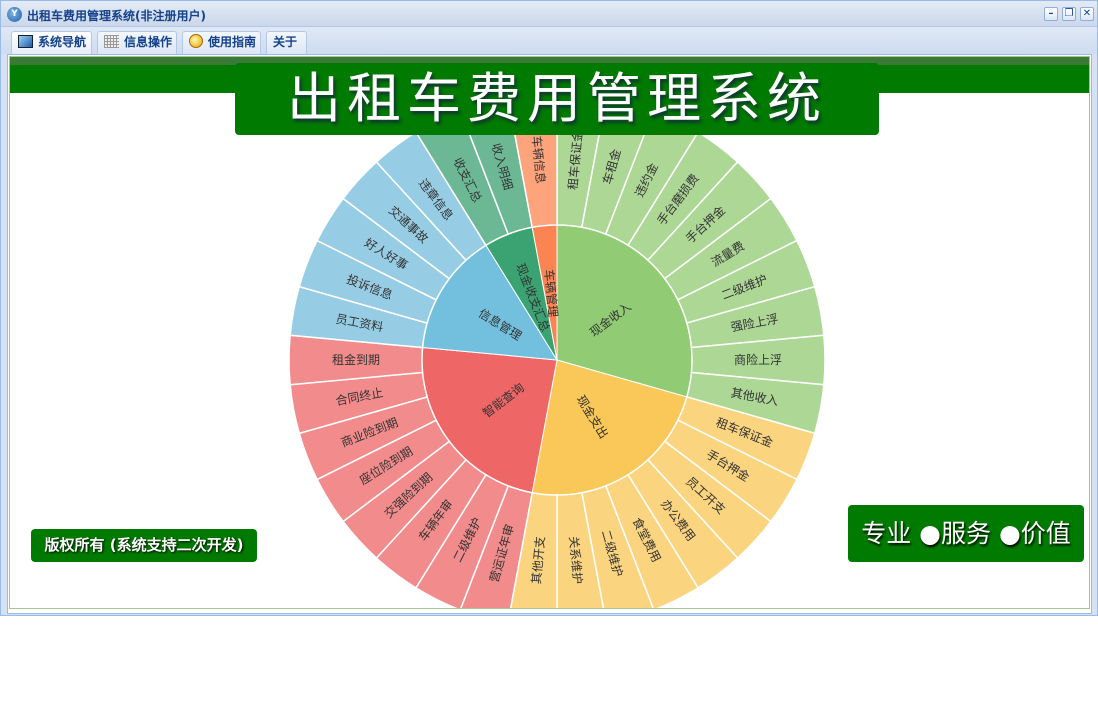 The height and width of the screenshot is (716, 1098). I want to click on app-logo-icon: Y, so click(14, 14).